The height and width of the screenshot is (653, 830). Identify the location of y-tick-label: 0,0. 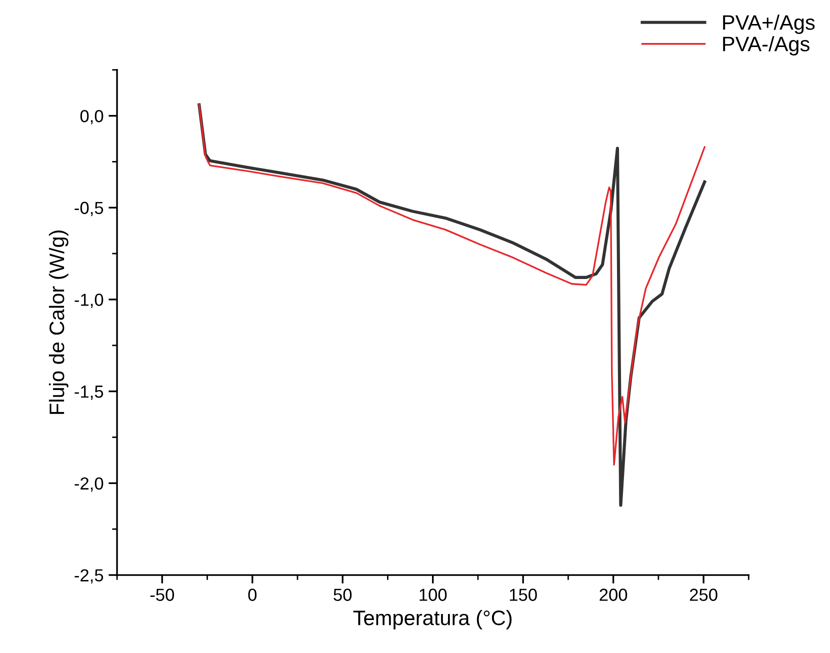
(92, 117).